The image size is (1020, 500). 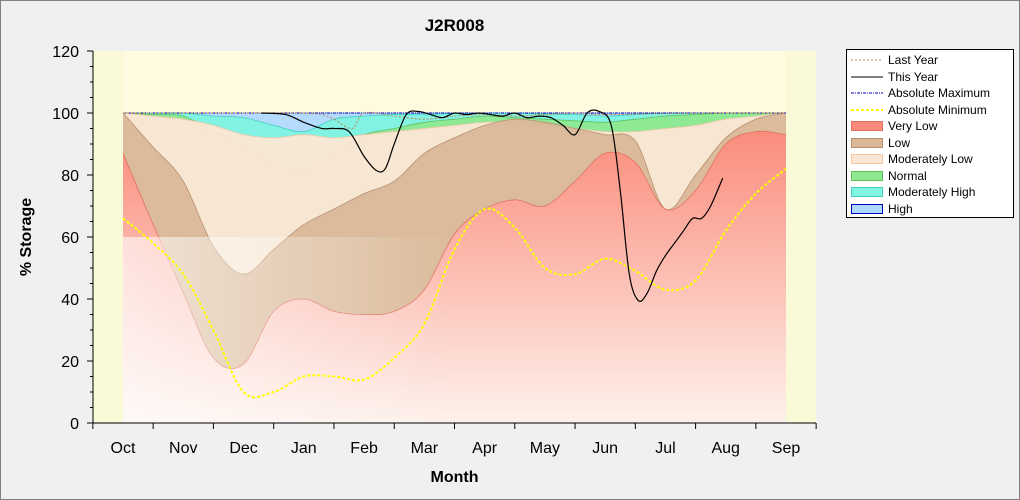 I want to click on legend-swatch-high, so click(x=867, y=208).